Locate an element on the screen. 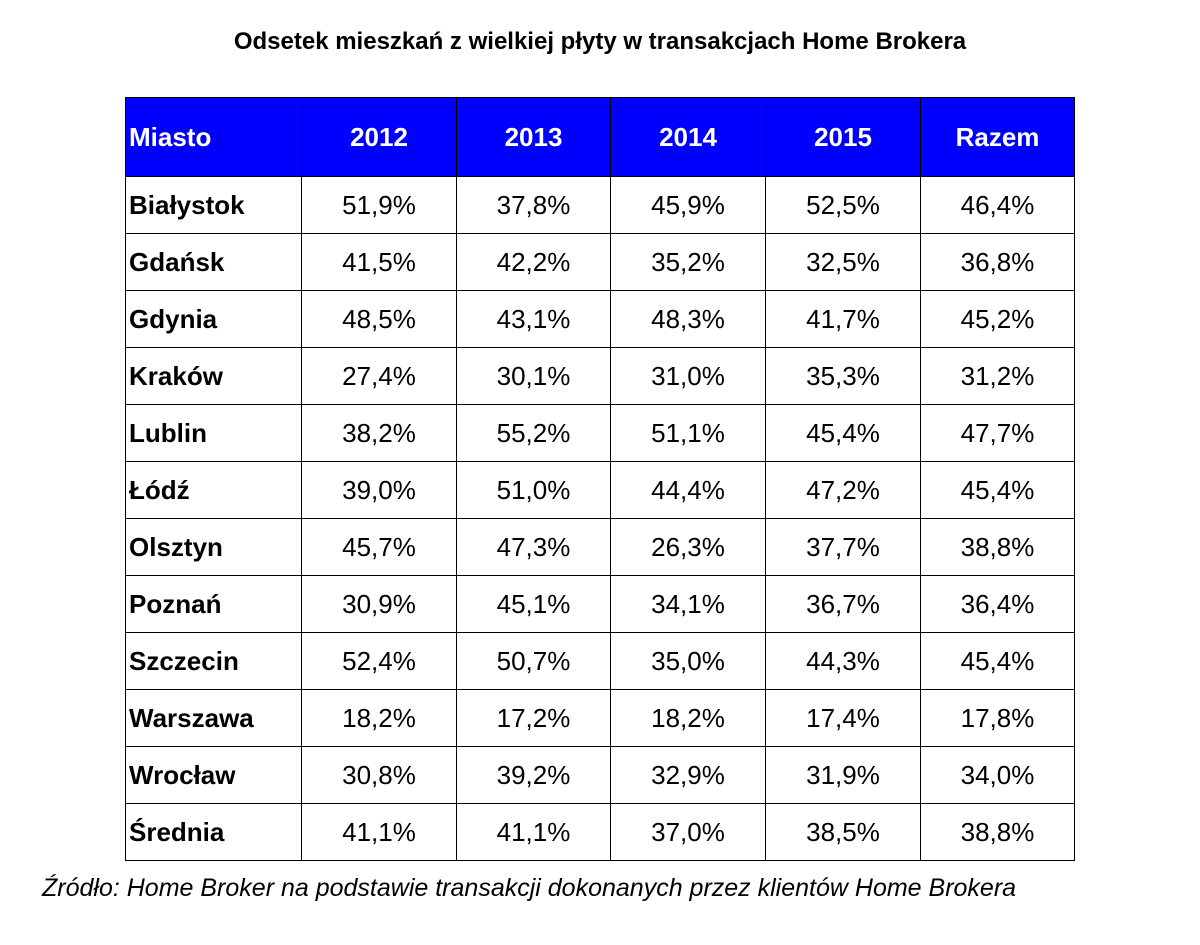 This screenshot has height=945, width=1200. value-cell: 34,0% is located at coordinates (997, 775).